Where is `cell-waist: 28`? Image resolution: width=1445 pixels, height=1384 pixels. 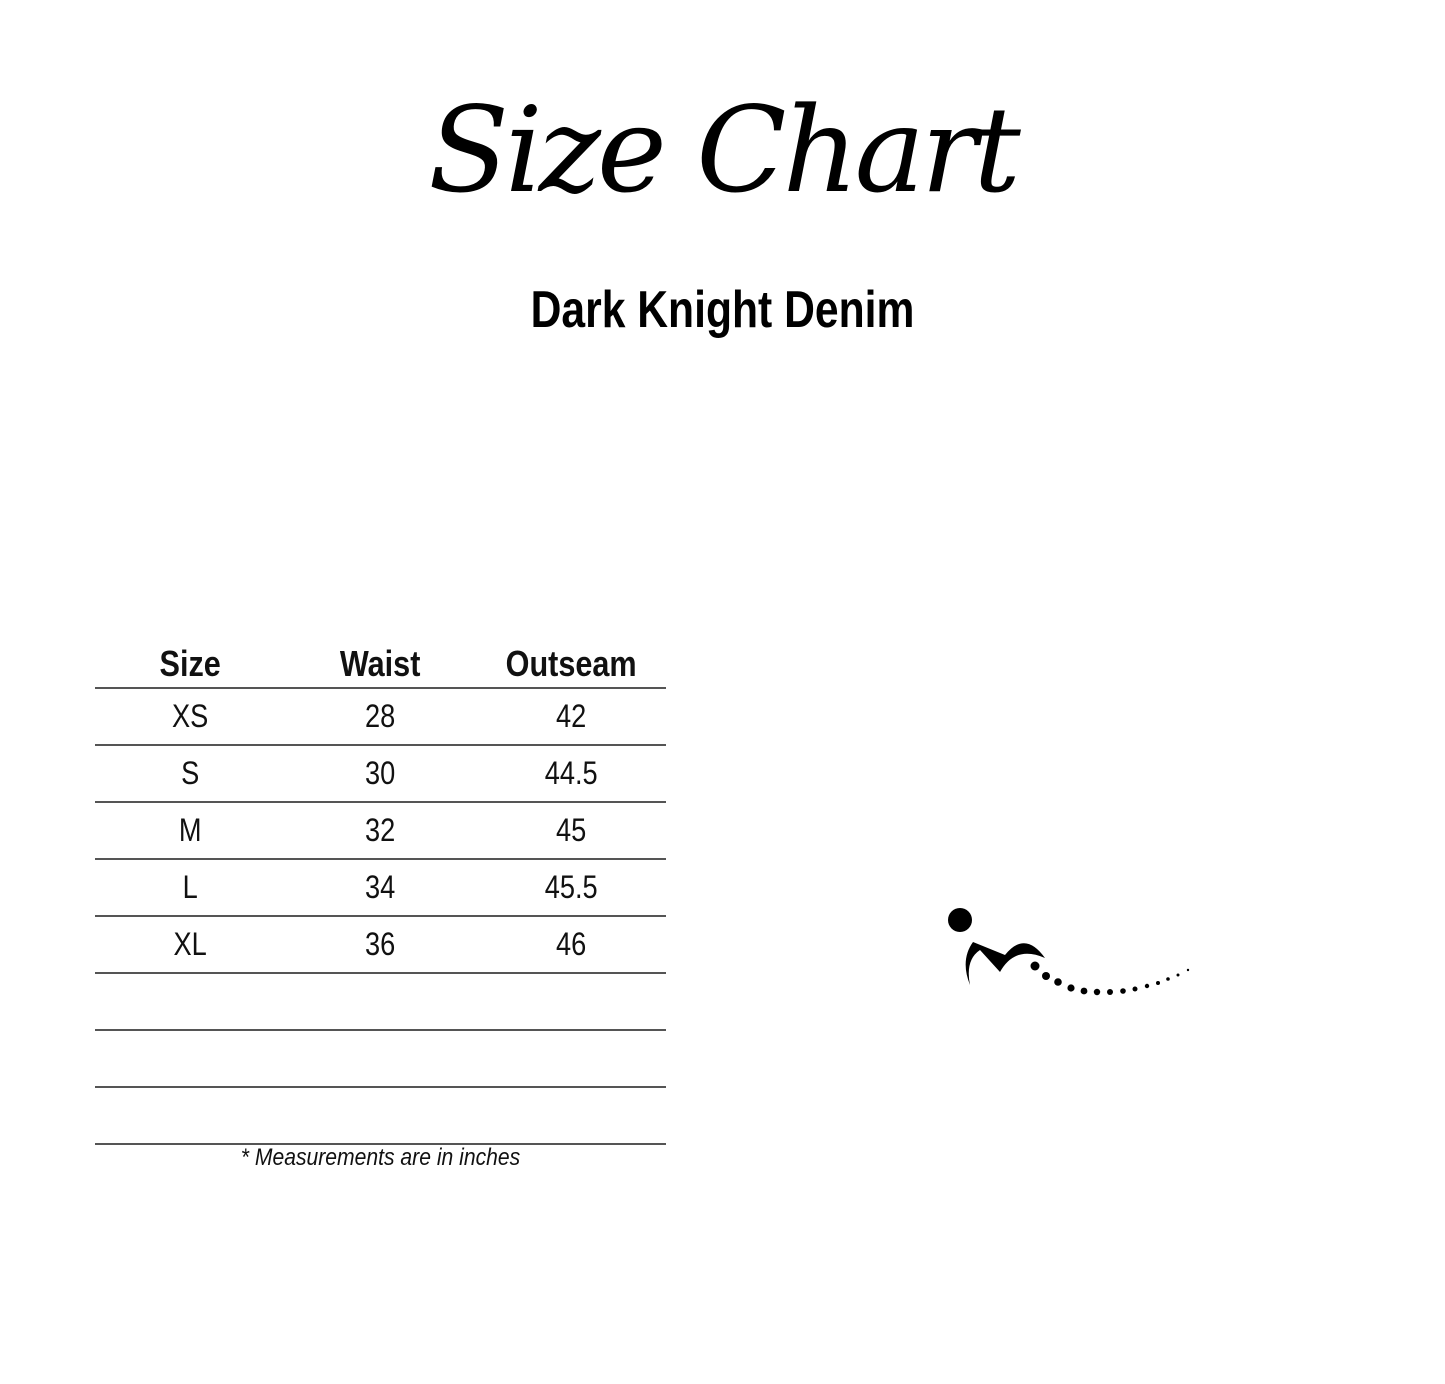 cell-waist: 28 is located at coordinates (380, 716).